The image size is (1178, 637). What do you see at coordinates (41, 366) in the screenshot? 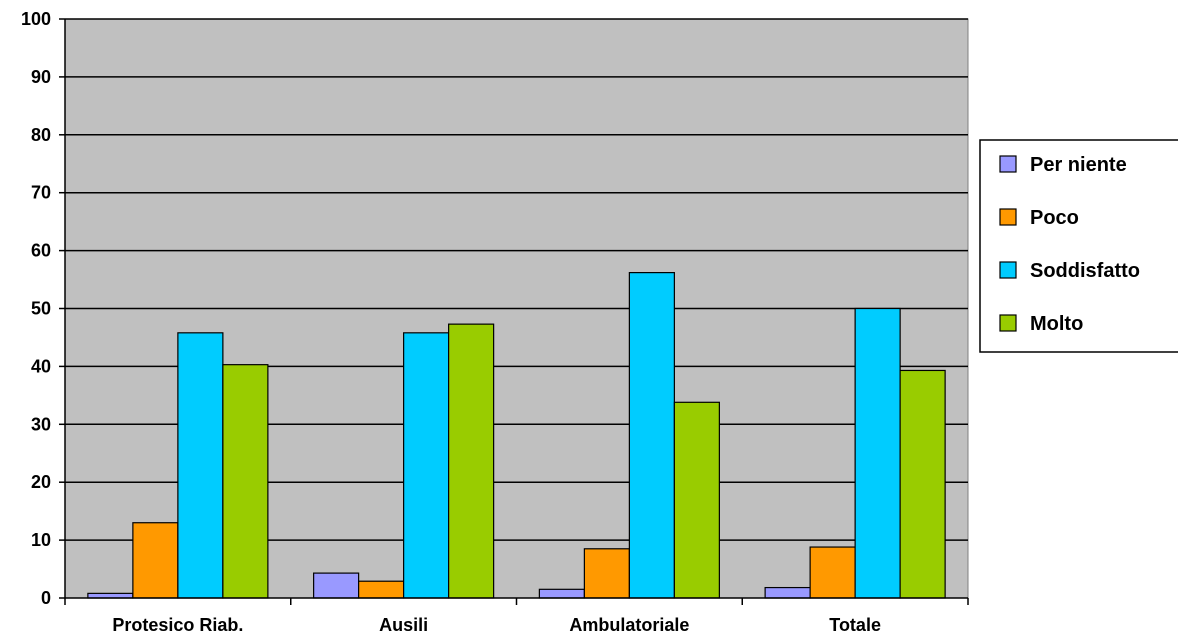
I see `y-tick-label: 40` at bounding box center [41, 366].